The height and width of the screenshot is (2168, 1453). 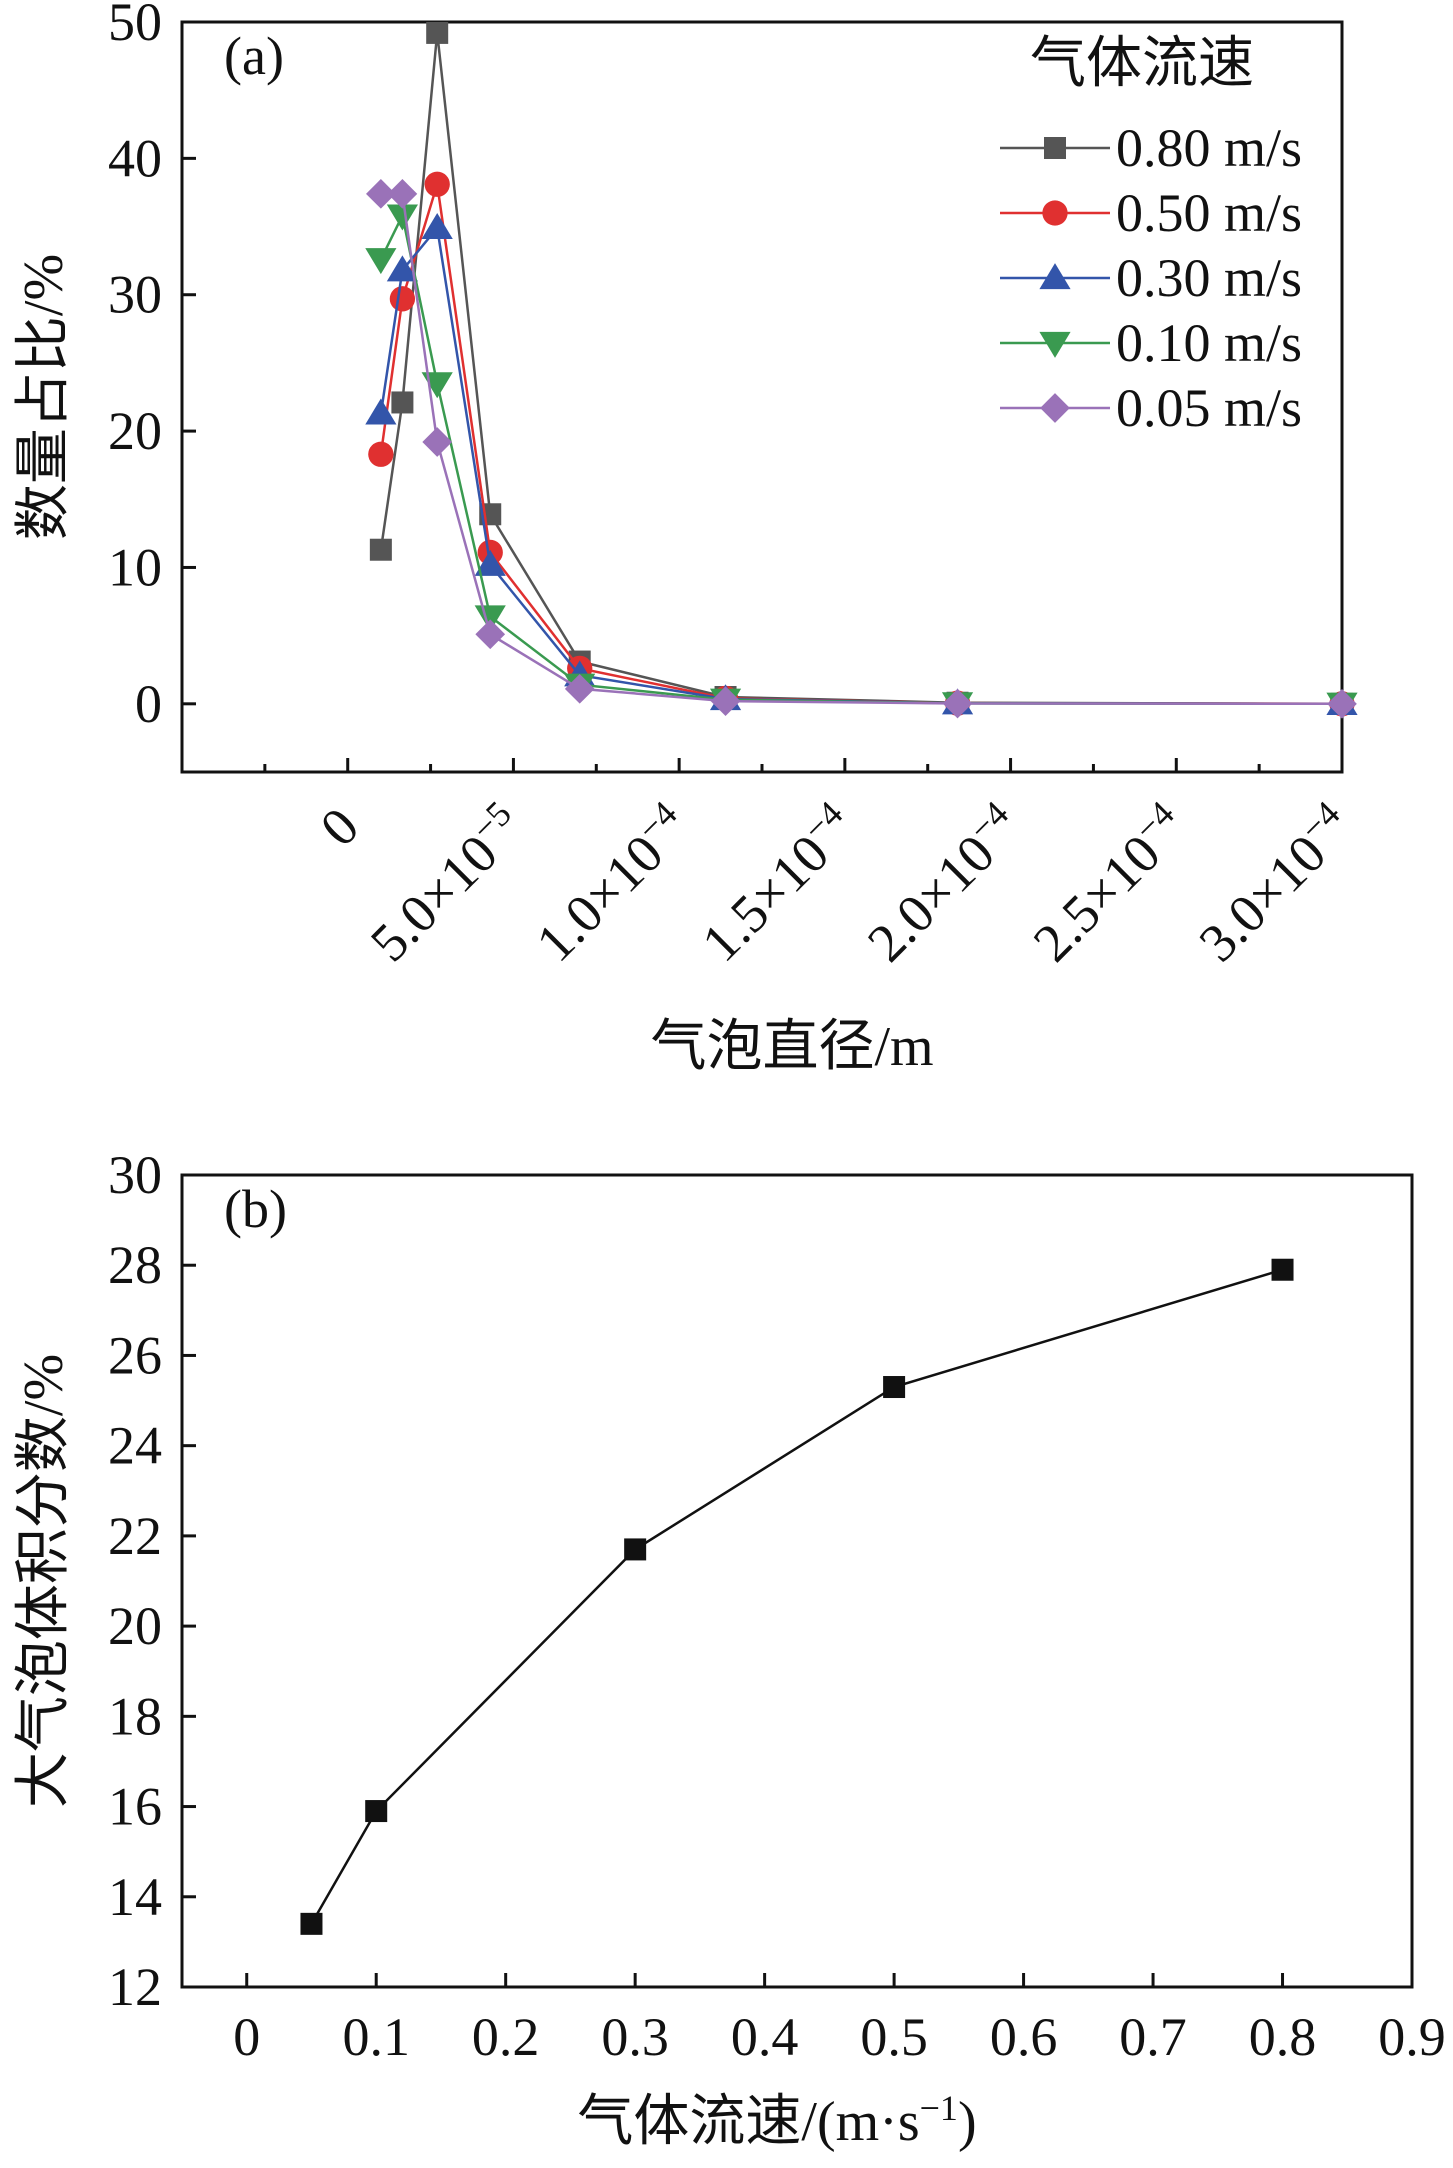 I want to click on panel-b-x-axis-title-sup: −1, so click(x=939, y=2108).